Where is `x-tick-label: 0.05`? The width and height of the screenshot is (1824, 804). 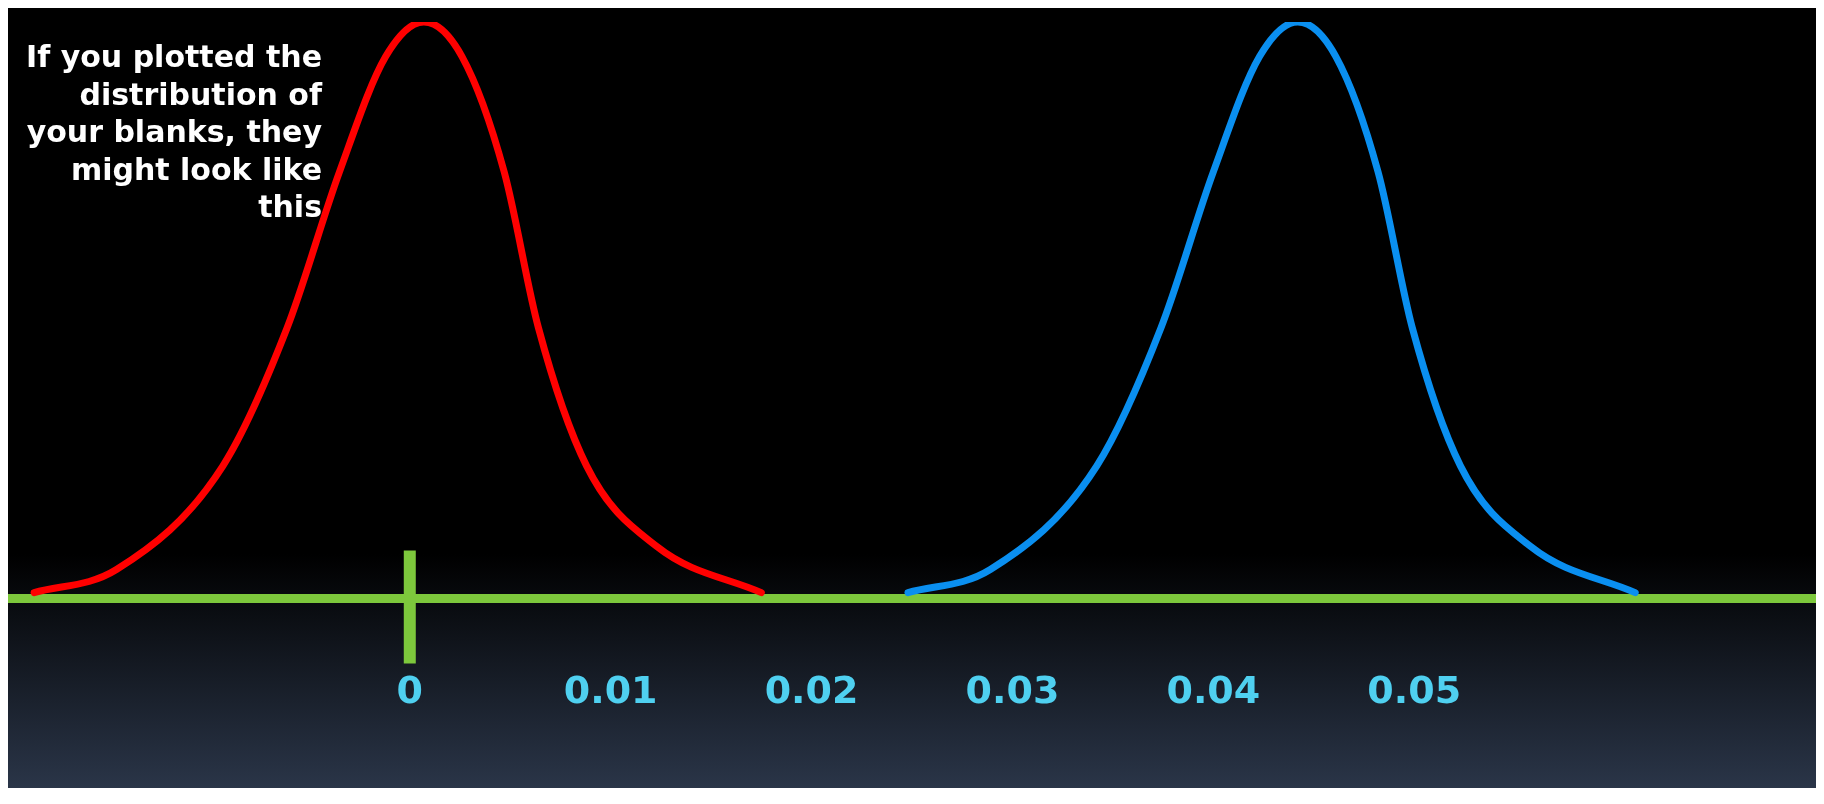 x-tick-label: 0.05 is located at coordinates (1414, 690).